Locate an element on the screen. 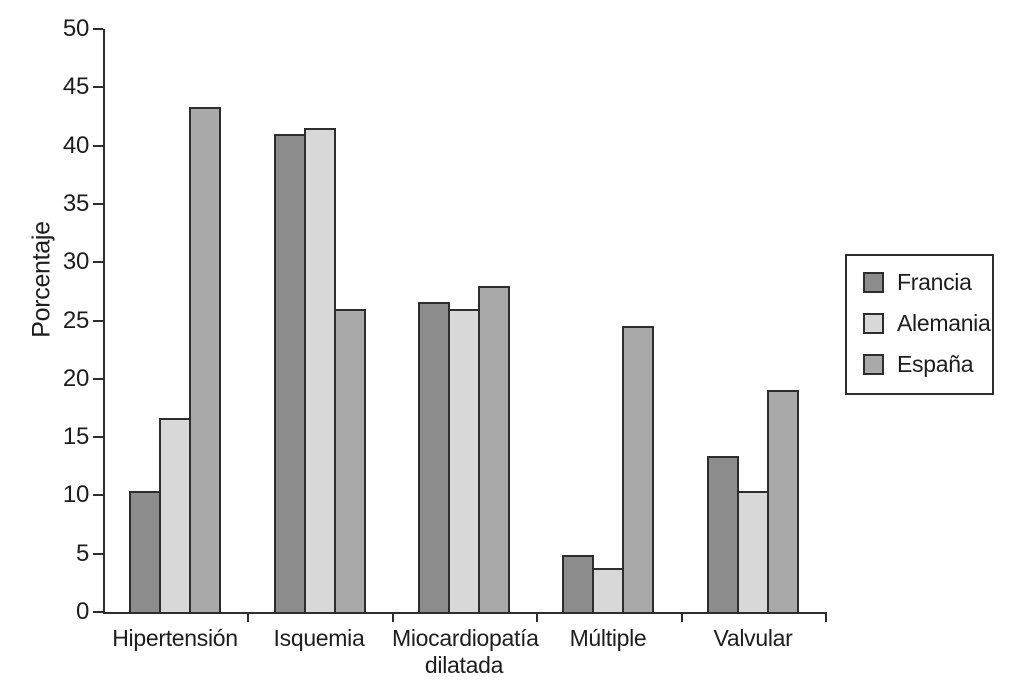 This screenshot has height=693, width=1024. bar-españa-1 is located at coordinates (205, 359).